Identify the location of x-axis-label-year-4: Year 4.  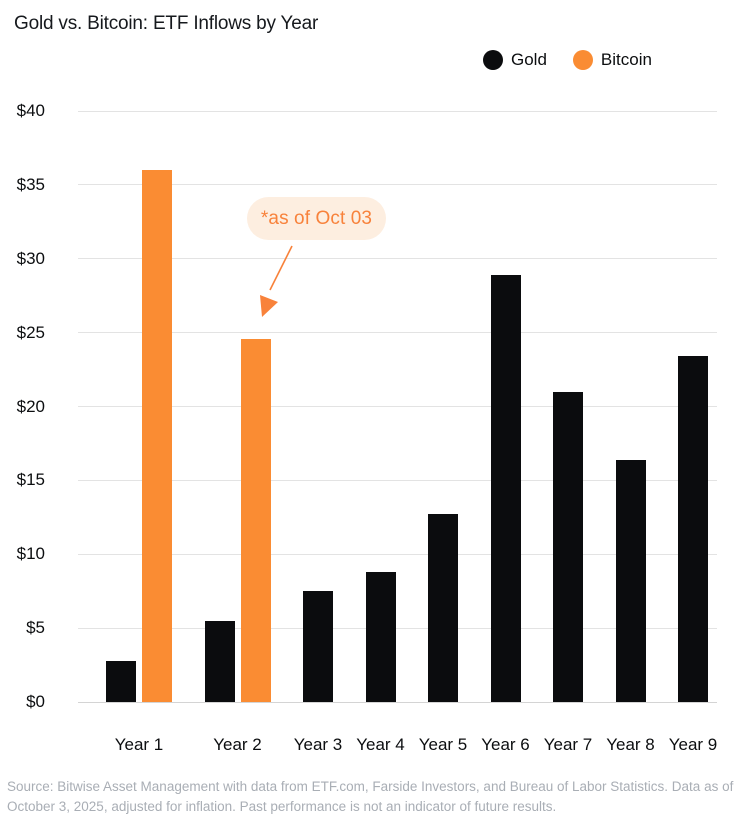
(380, 744).